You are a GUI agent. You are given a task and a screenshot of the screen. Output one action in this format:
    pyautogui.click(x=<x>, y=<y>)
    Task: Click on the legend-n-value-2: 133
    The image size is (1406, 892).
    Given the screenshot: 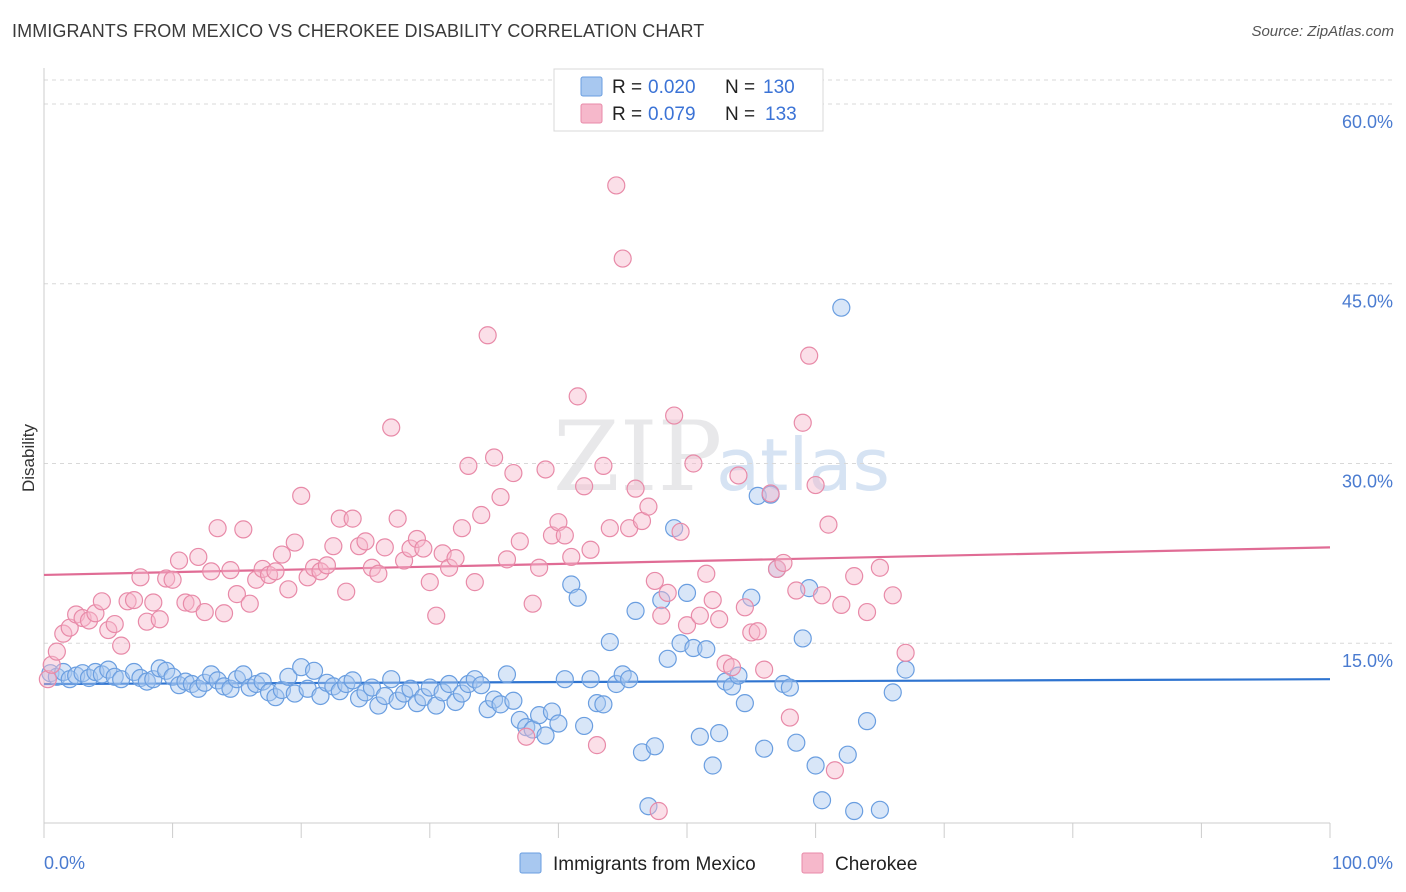 What is the action you would take?
    pyautogui.click(x=781, y=114)
    